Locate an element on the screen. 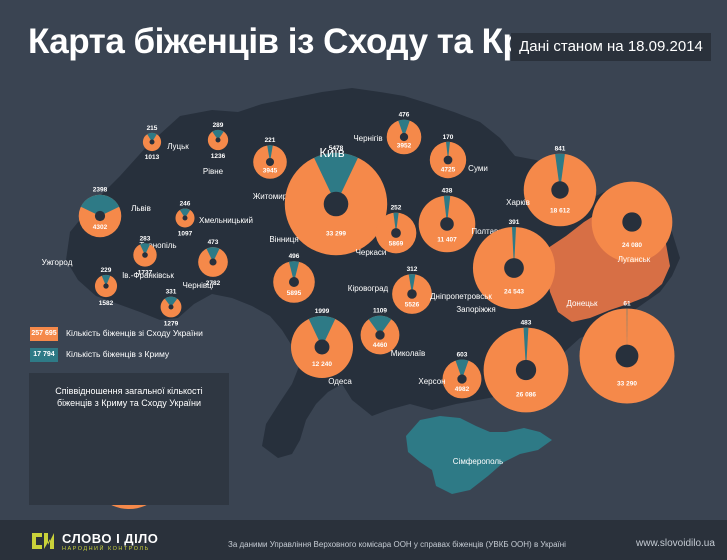 This screenshot has width=727, height=560. region-21-crimea-value: 1999 is located at coordinates (322, 311).